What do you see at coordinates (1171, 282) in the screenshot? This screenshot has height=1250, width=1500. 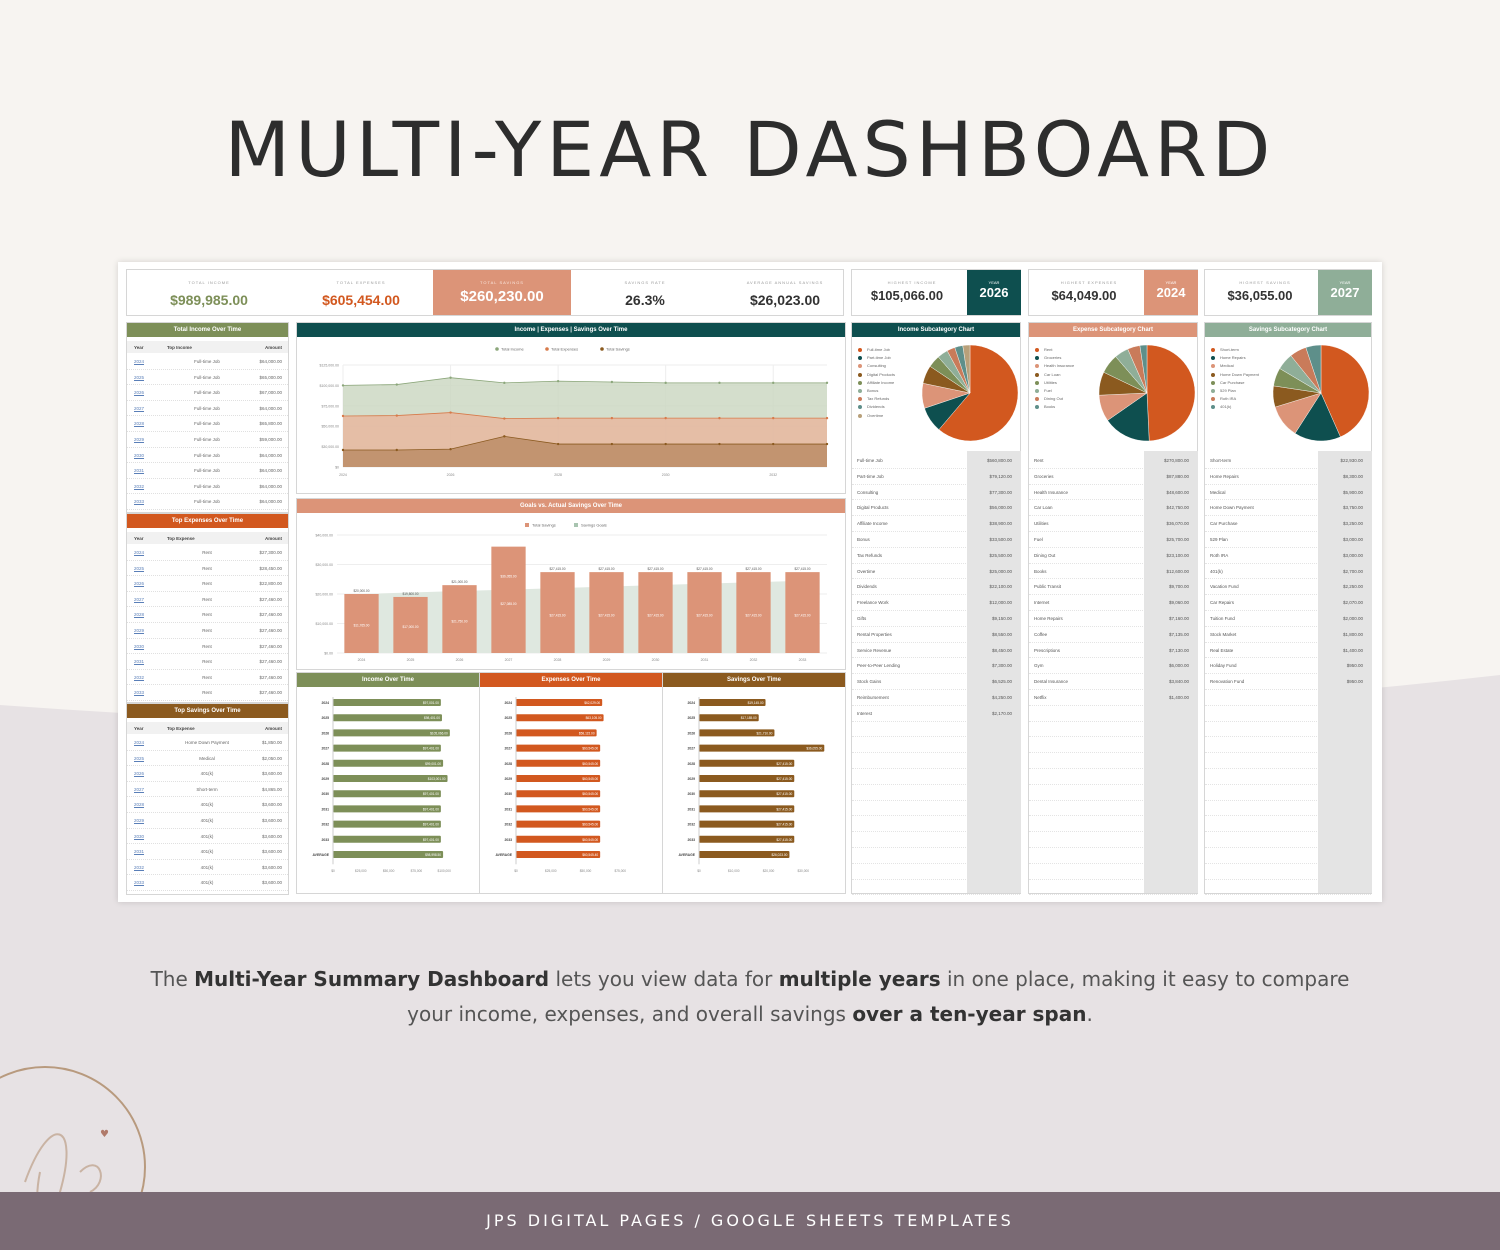 I see `year-label: YEAR` at bounding box center [1171, 282].